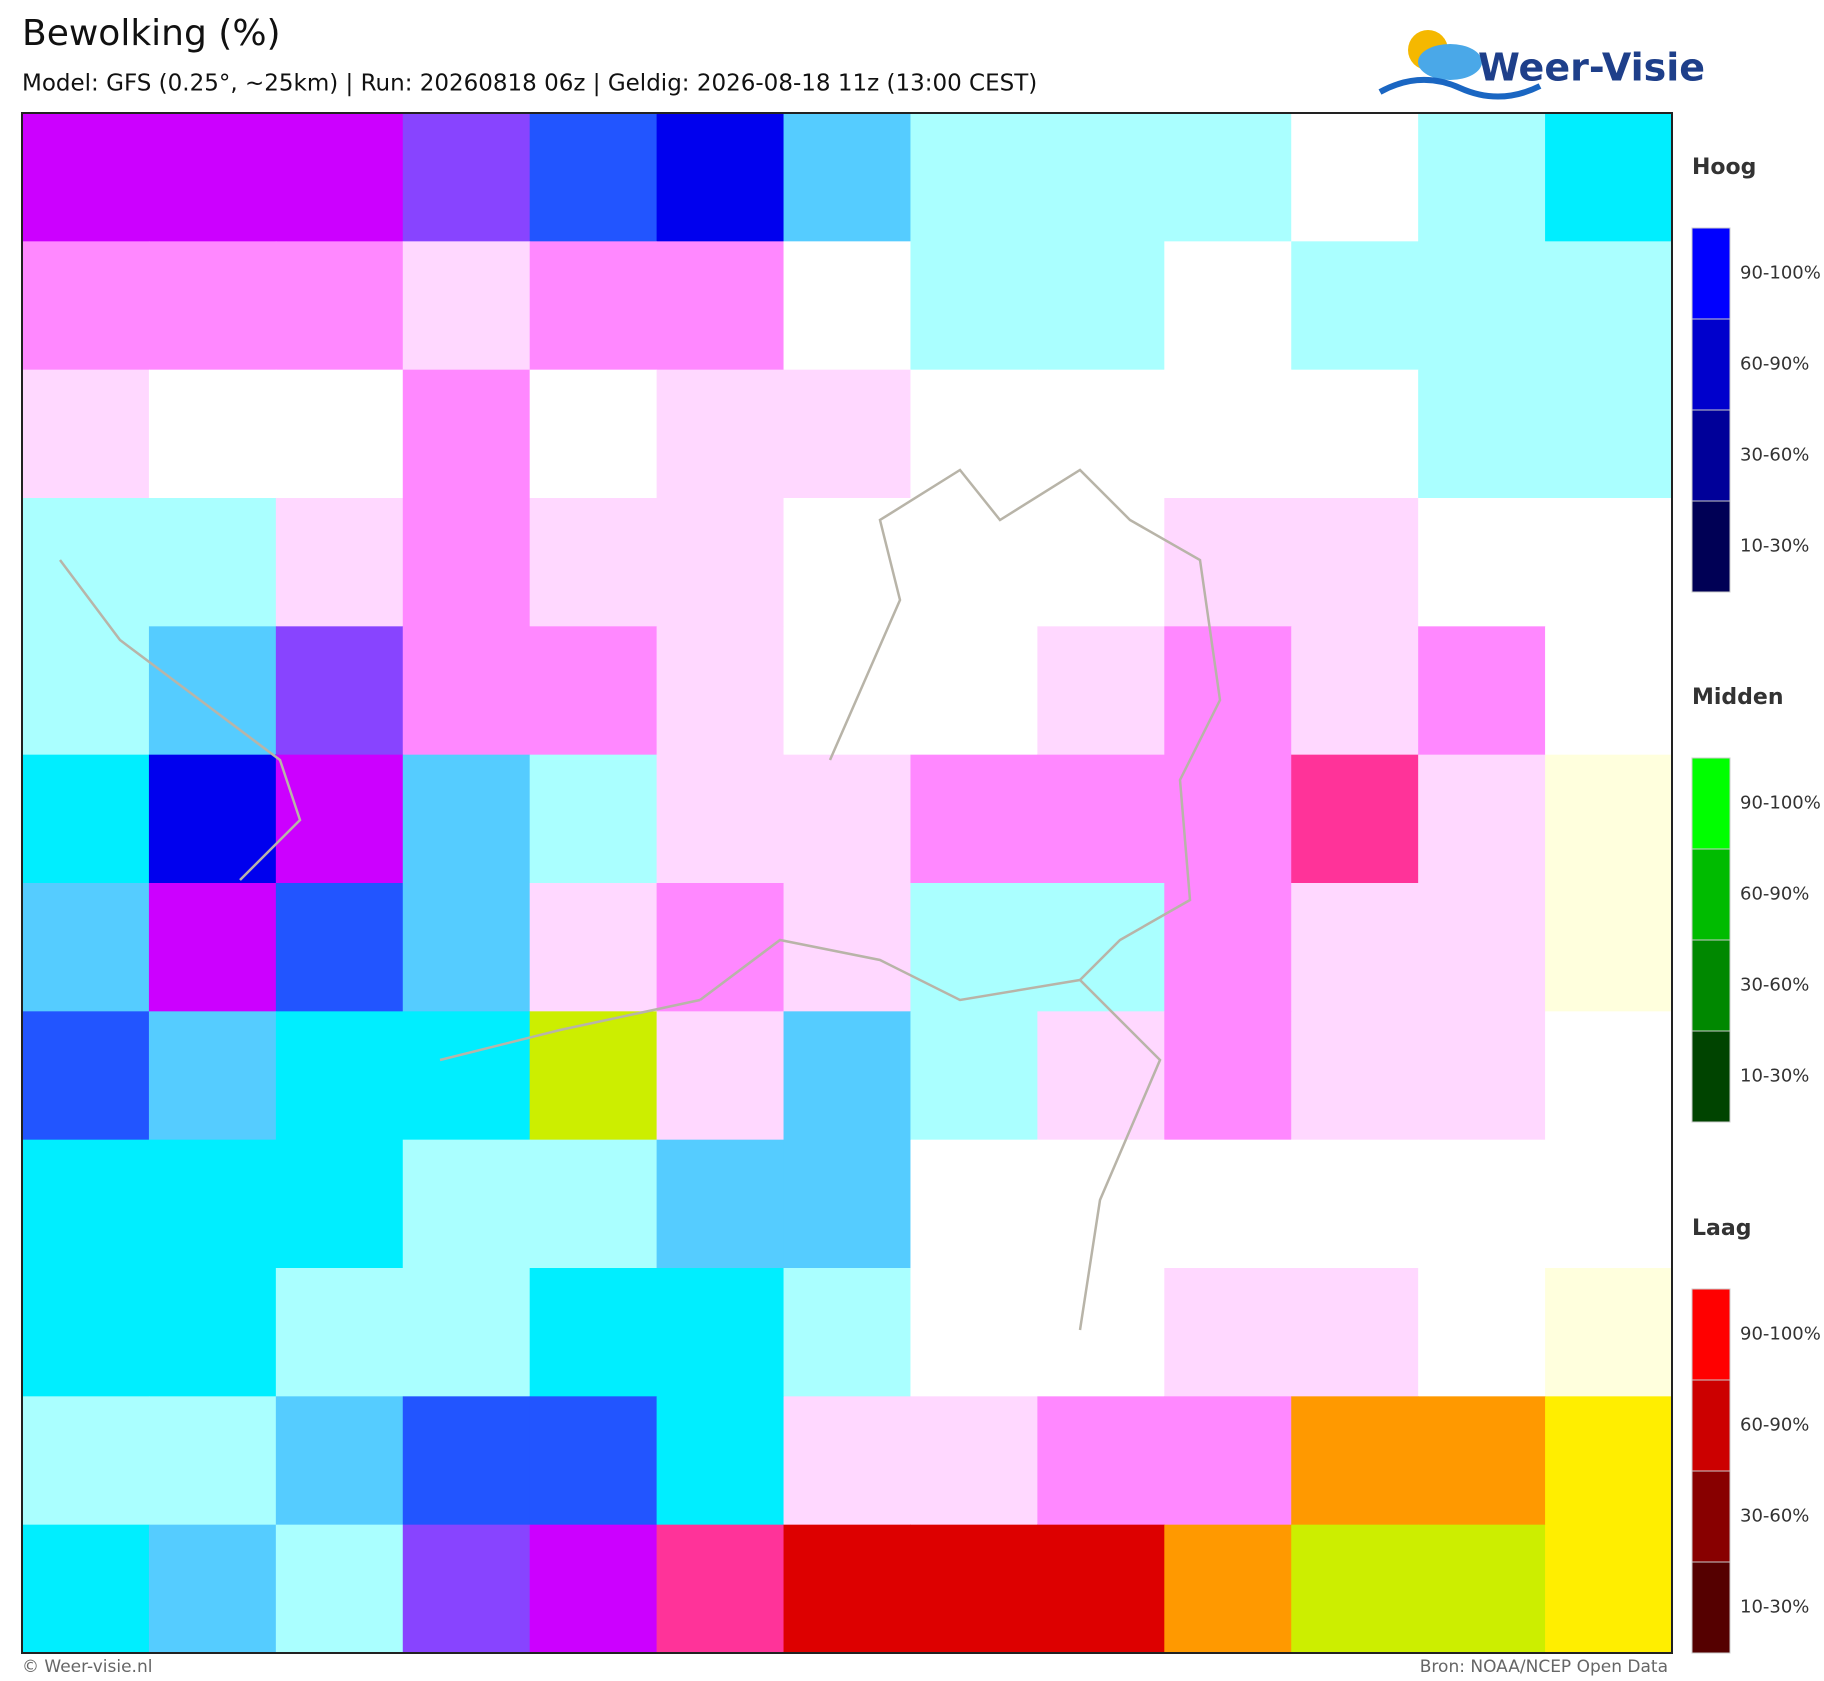 The width and height of the screenshot is (1824, 1681). What do you see at coordinates (1738, 697) in the screenshot?
I see `legend-group-title: Midden` at bounding box center [1738, 697].